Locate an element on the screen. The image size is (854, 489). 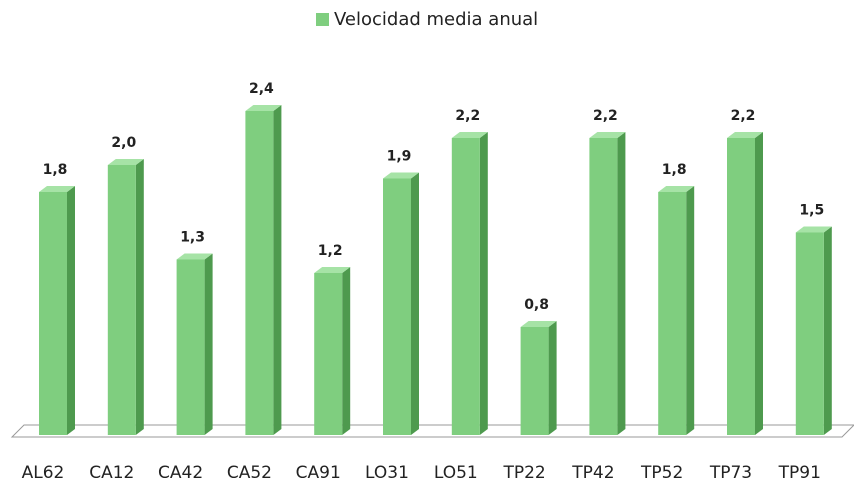
value-label: 2,4 is located at coordinates (261, 89).